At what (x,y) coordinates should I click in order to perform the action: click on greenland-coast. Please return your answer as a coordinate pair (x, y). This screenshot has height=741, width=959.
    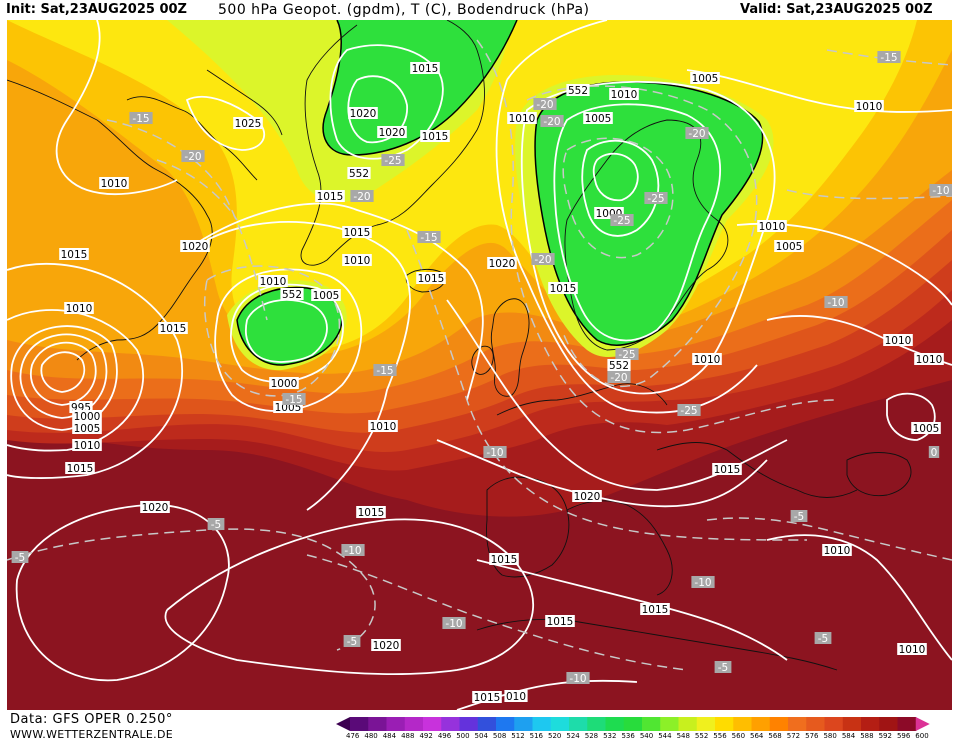
    Looking at the image, I should click on (392, 143).